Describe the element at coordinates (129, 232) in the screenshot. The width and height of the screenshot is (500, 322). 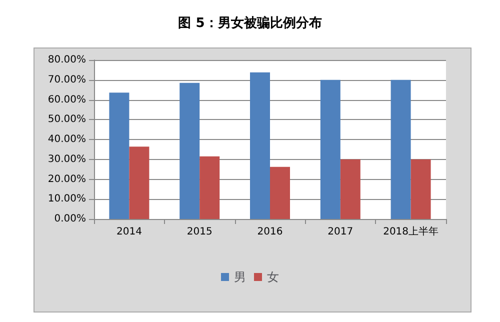
I see `x-tick-label: 2014` at that location.